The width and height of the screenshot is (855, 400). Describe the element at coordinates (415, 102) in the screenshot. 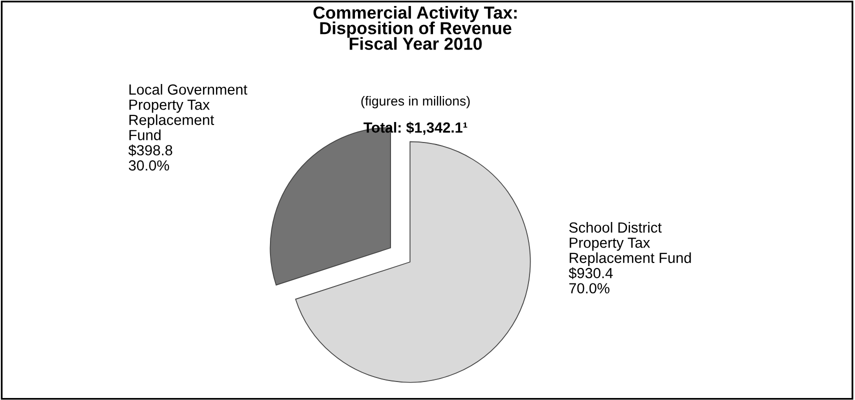

I see `text: (figures in millions)` at that location.